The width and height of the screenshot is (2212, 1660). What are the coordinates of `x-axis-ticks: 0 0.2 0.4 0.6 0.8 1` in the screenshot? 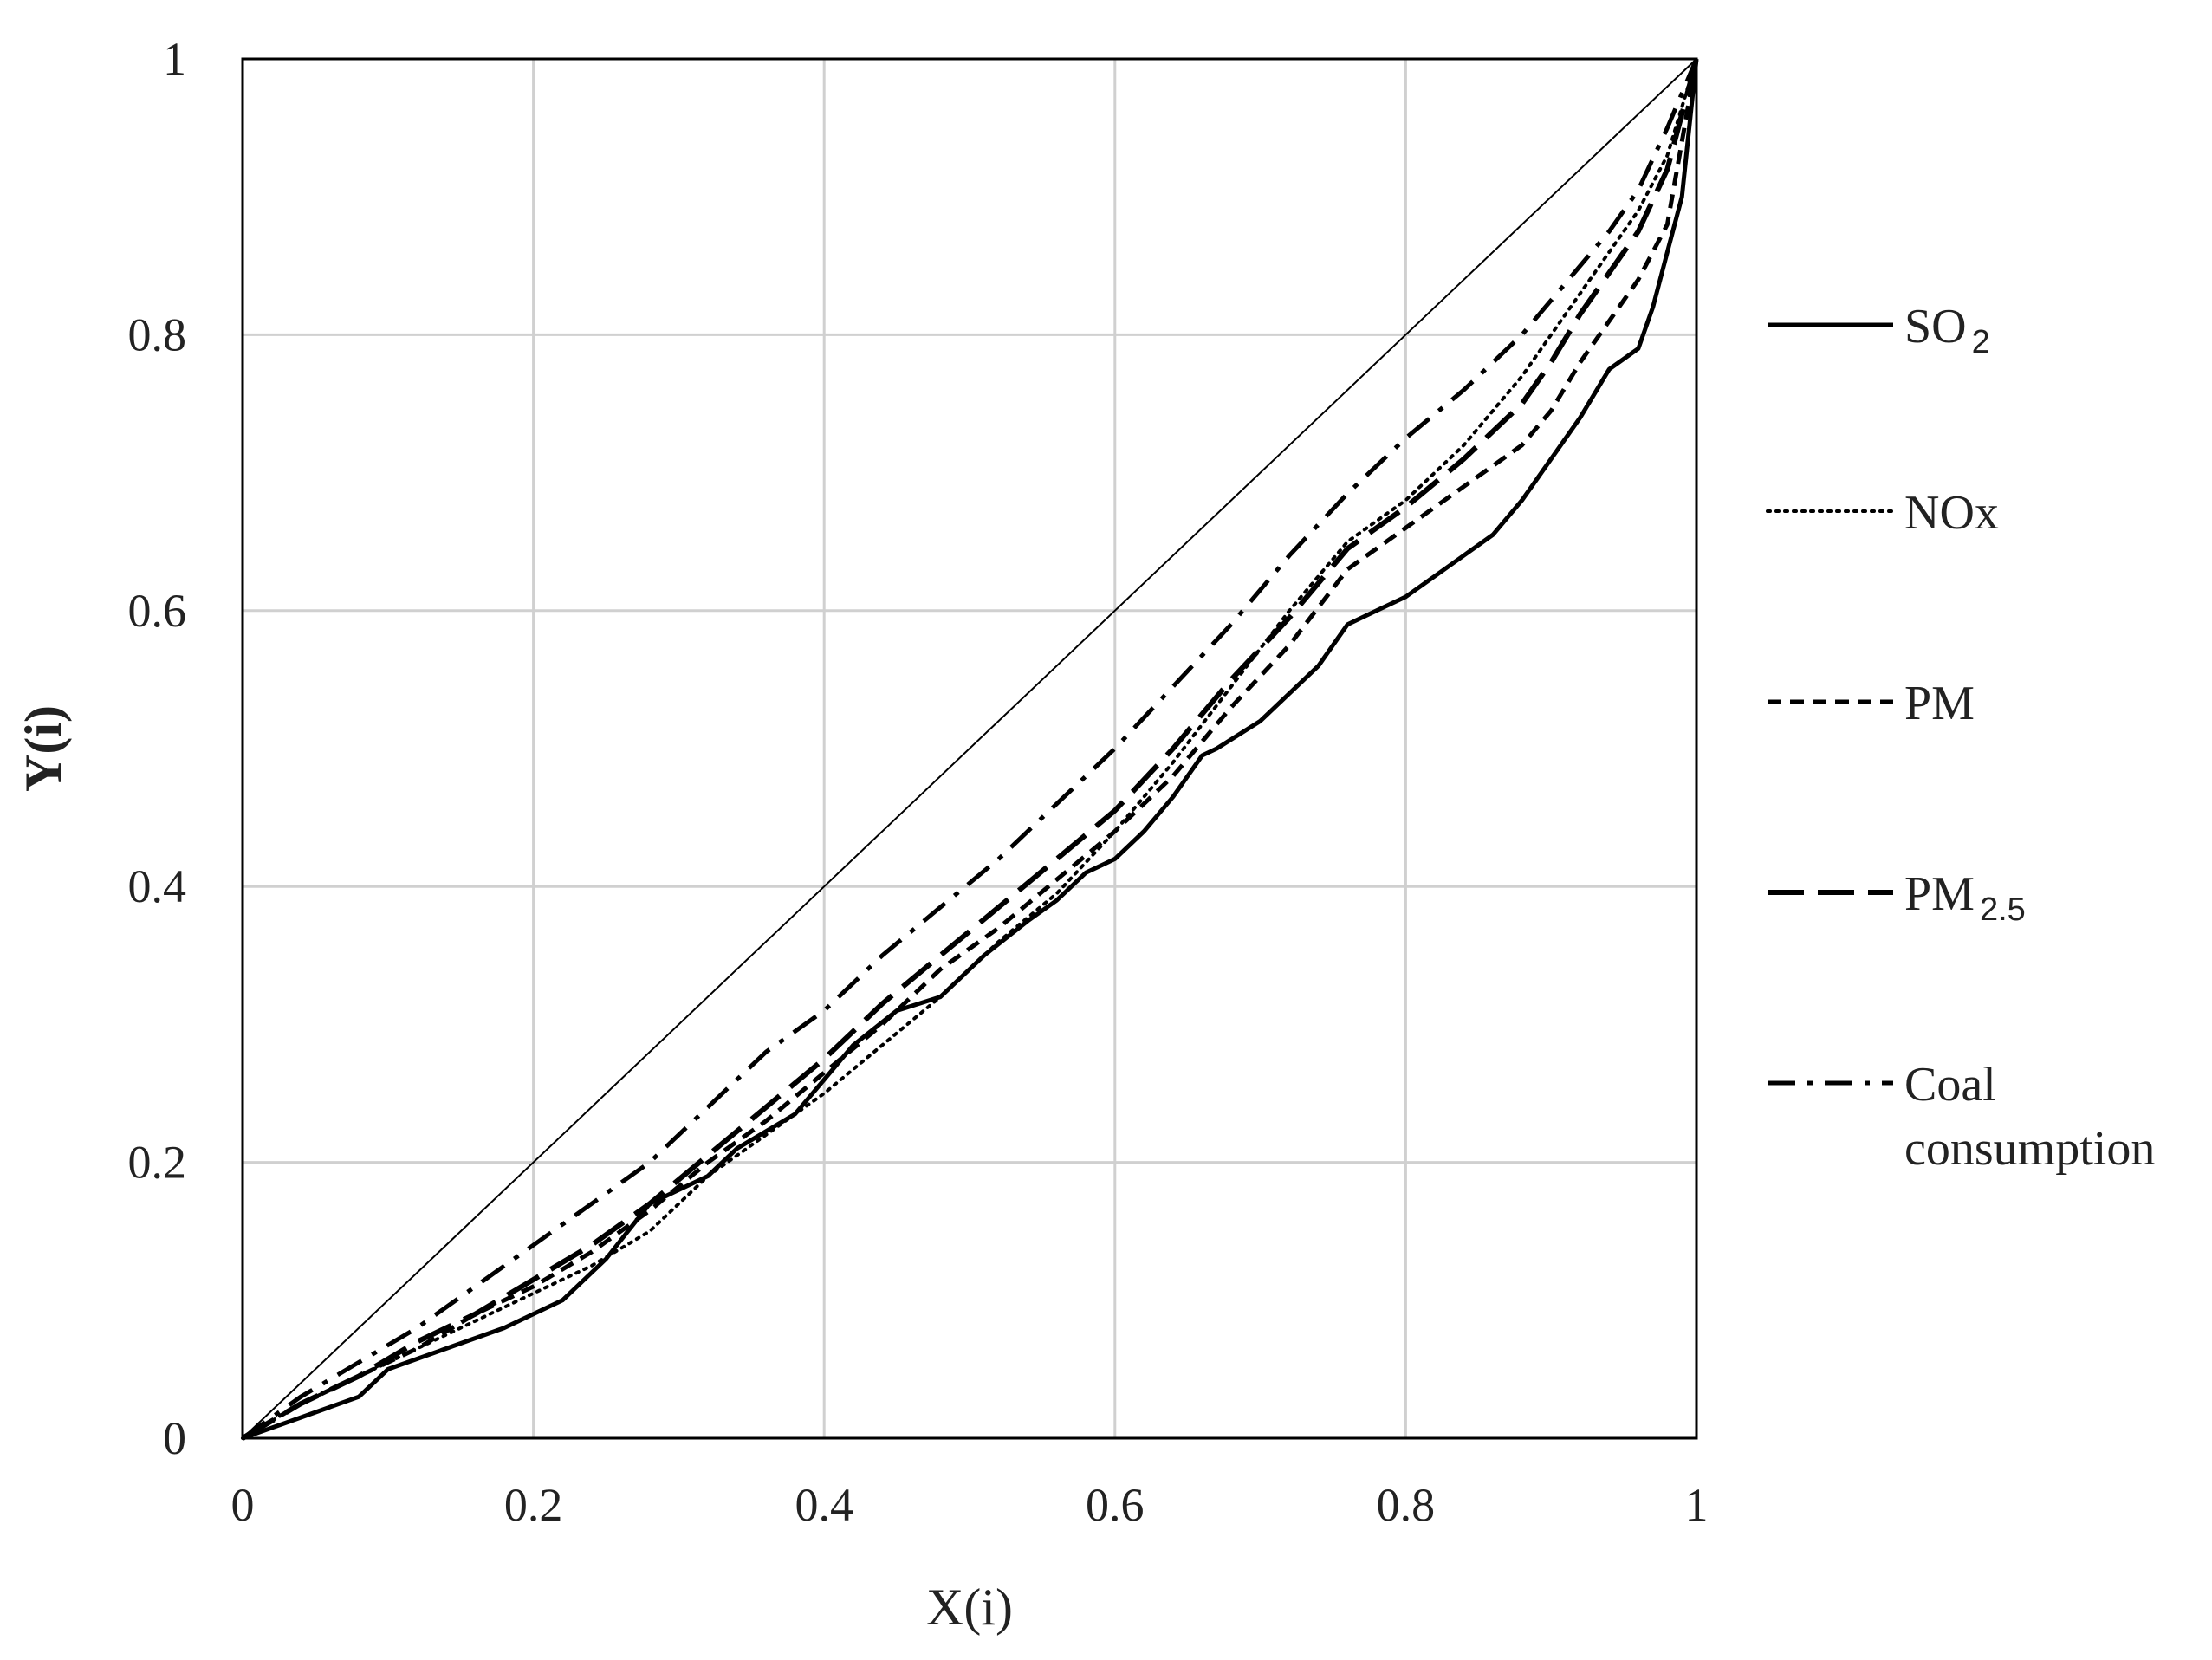 It's located at (970, 1505).